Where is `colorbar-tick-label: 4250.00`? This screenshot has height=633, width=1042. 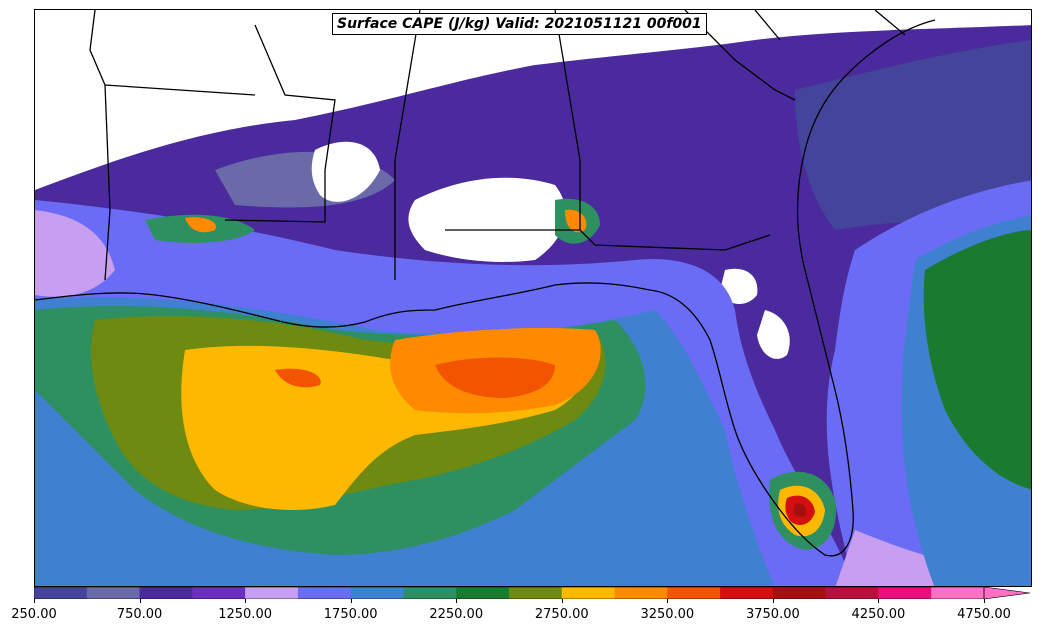
colorbar-tick-label: 4250.00 is located at coordinates (878, 614).